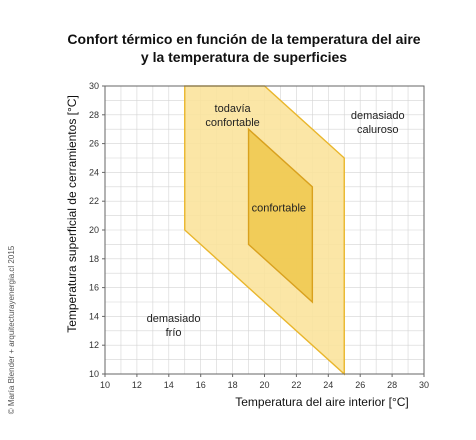 This screenshot has width=476, height=440. What do you see at coordinates (105, 385) in the screenshot?
I see `x-tick-label: 10` at bounding box center [105, 385].